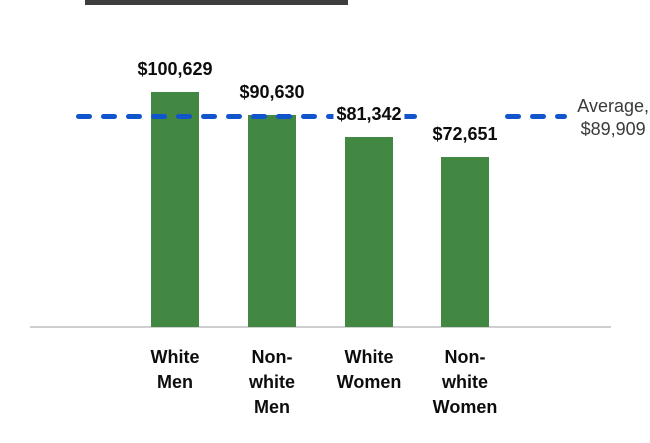 The height and width of the screenshot is (443, 650). I want to click on value-label-white-men: $100,629, so click(175, 69).